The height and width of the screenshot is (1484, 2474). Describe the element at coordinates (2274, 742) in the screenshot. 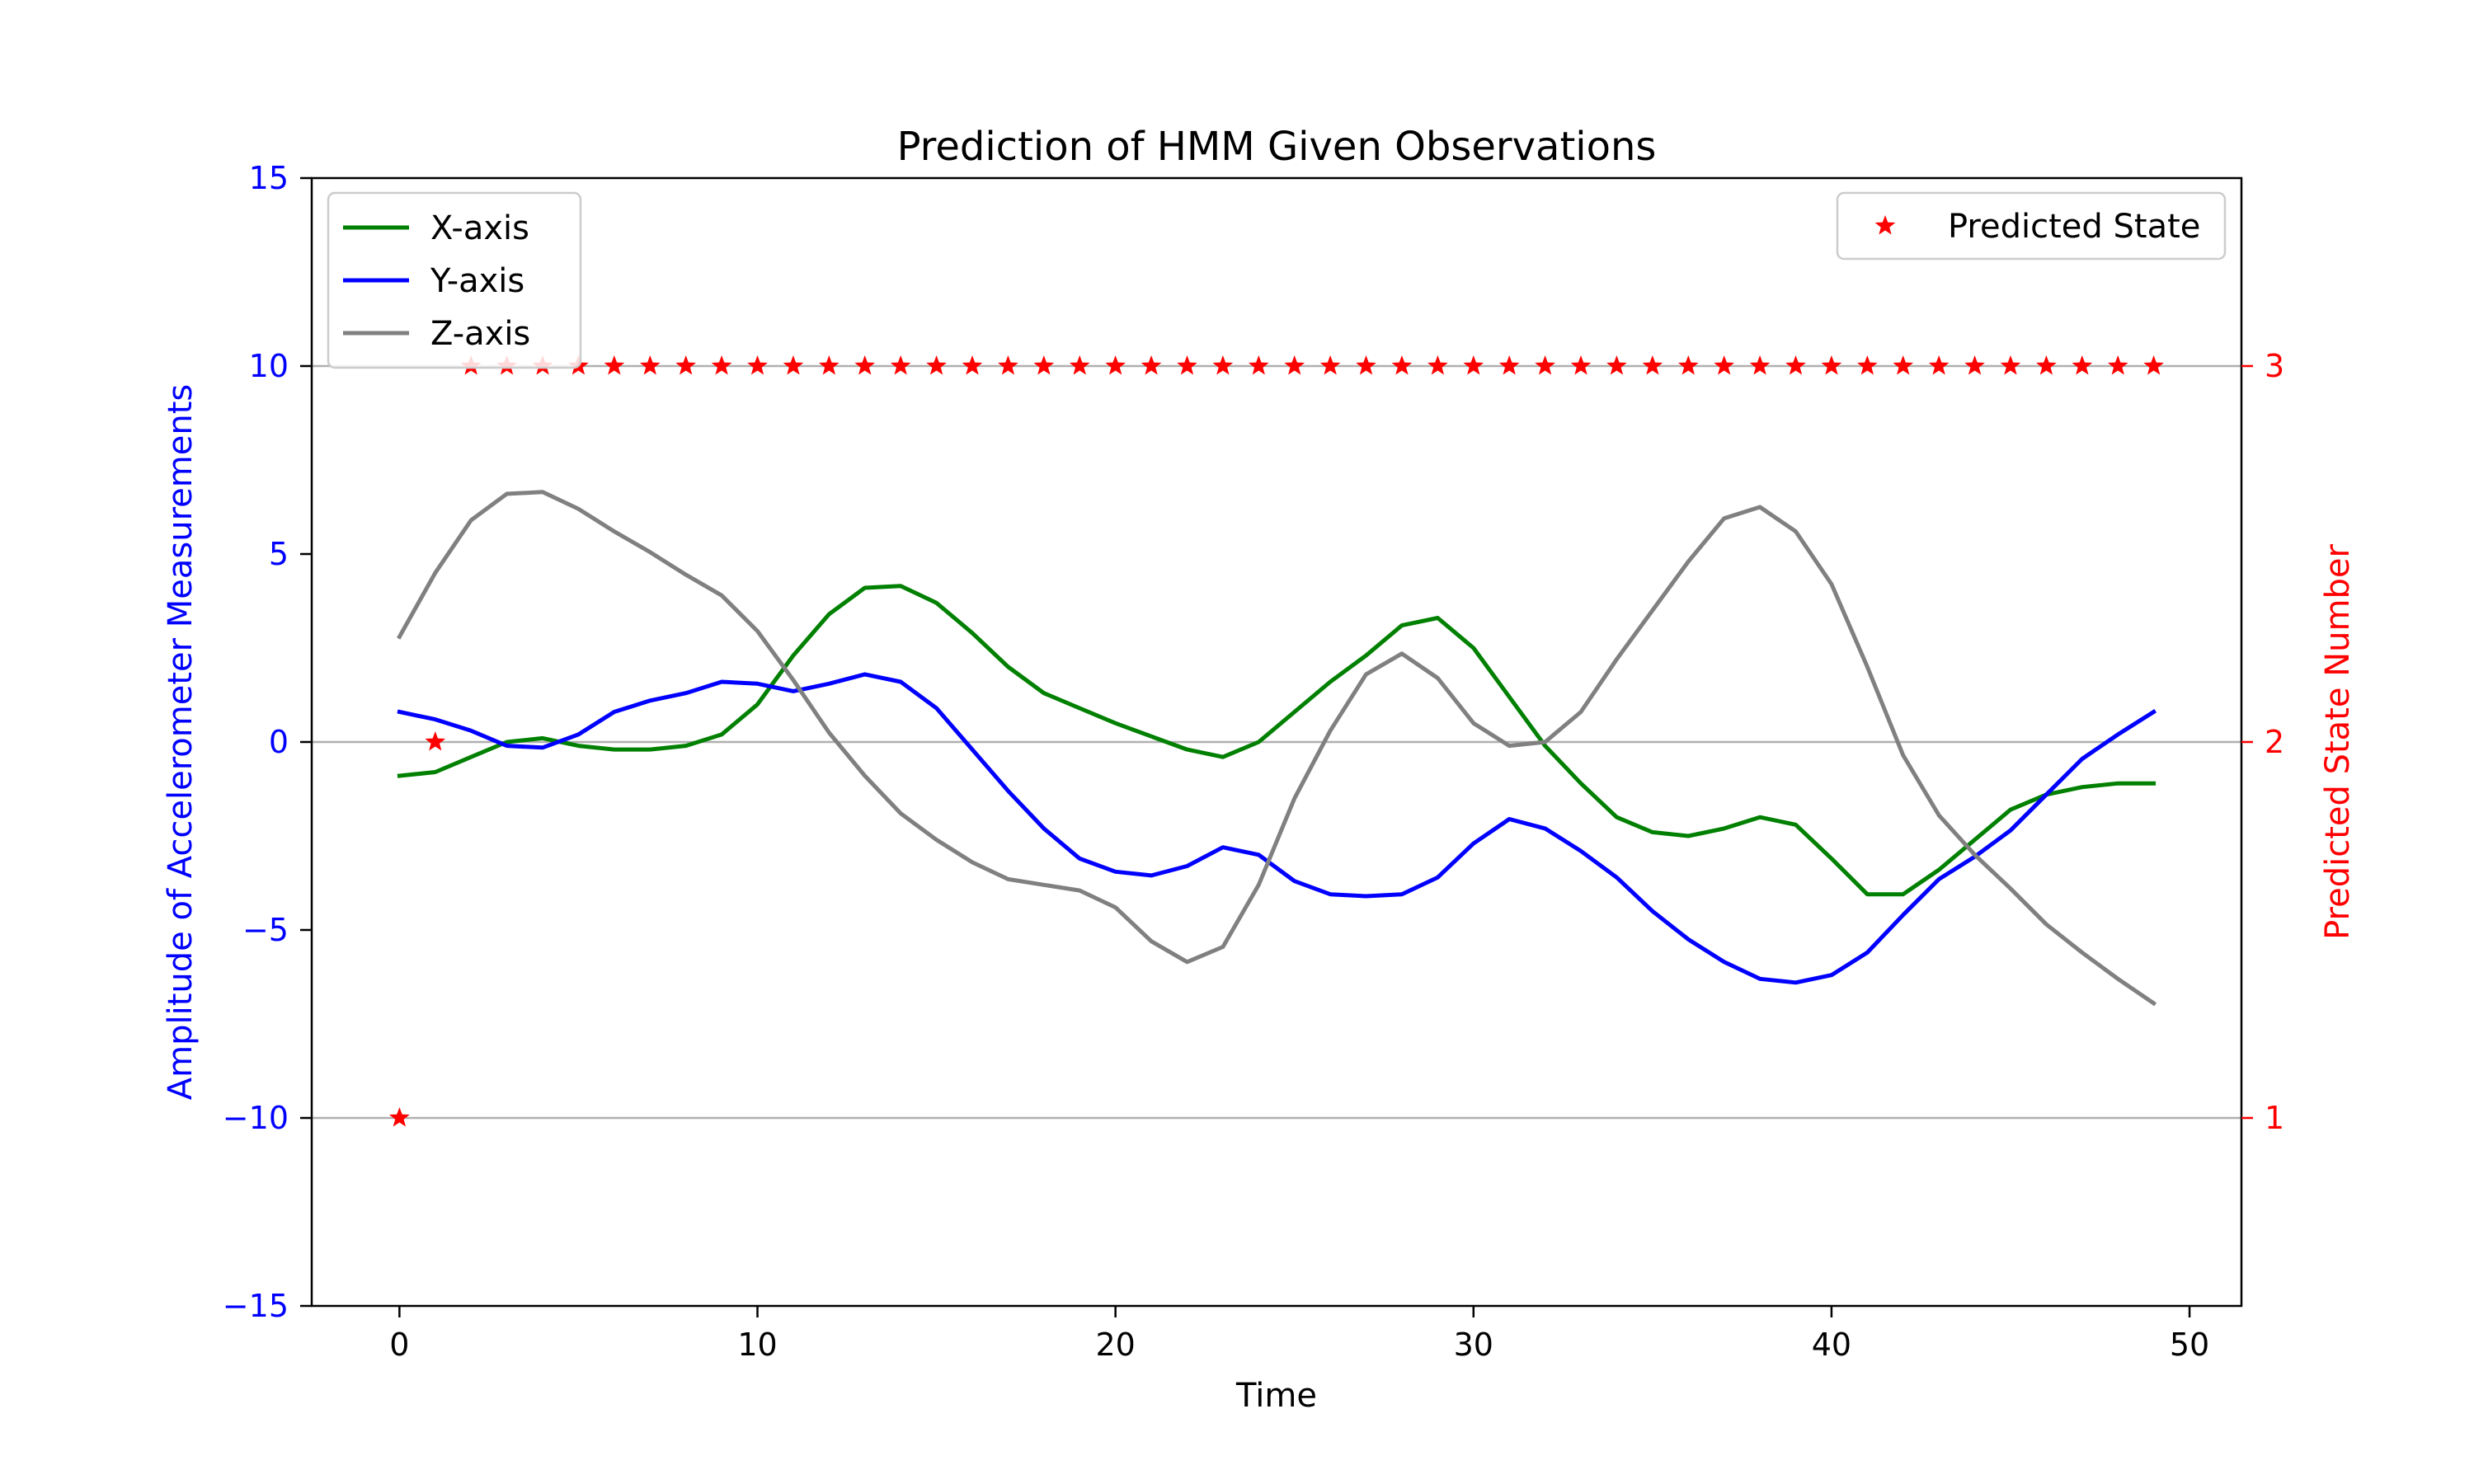

I see `right-y-tick-label: 2` at that location.